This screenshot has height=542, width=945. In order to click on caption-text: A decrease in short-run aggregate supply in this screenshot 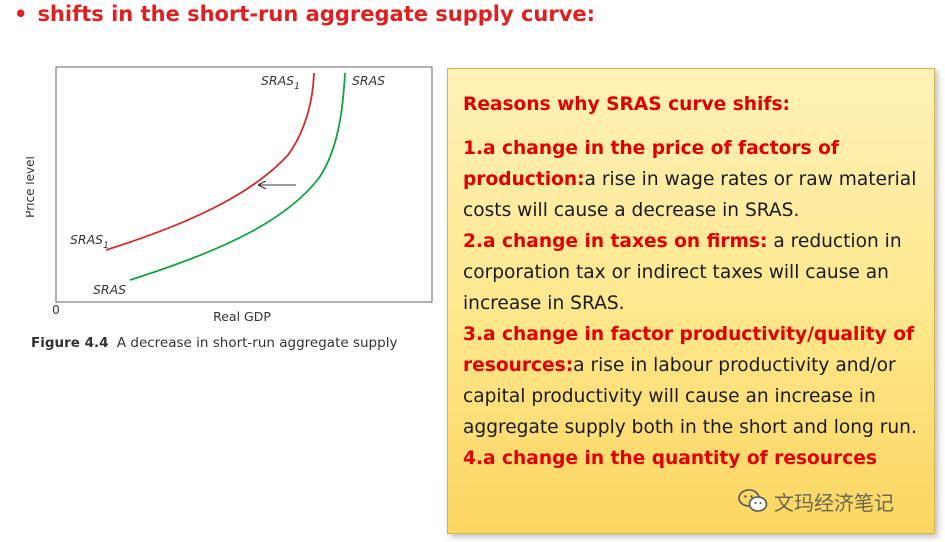, I will do `click(257, 343)`.